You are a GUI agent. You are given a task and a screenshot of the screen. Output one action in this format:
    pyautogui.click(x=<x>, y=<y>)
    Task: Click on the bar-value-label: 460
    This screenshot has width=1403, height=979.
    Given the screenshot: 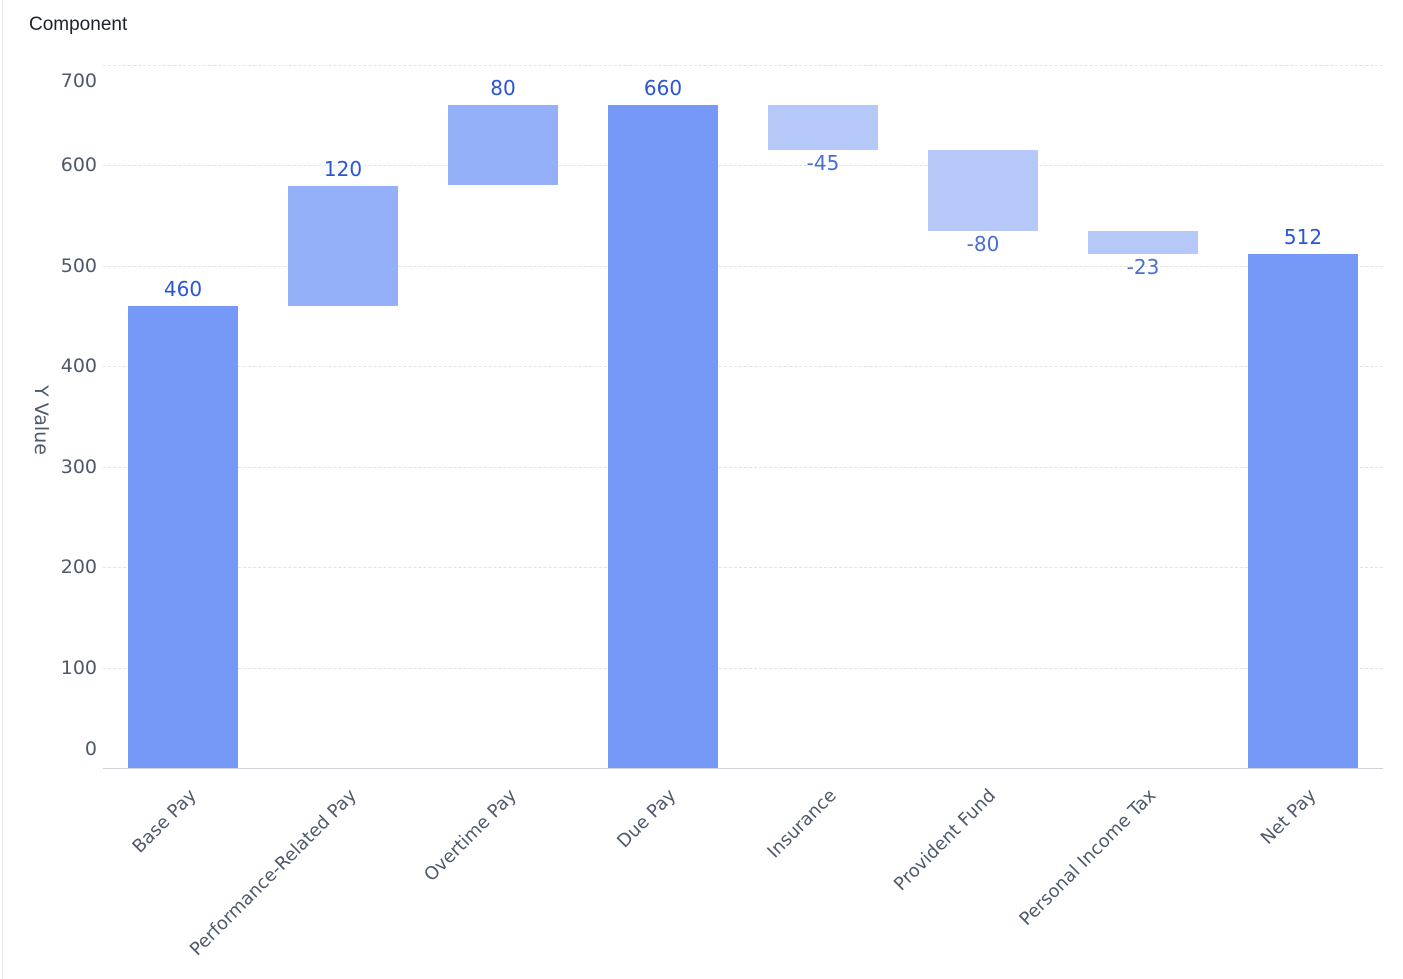 What is the action you would take?
    pyautogui.click(x=183, y=289)
    